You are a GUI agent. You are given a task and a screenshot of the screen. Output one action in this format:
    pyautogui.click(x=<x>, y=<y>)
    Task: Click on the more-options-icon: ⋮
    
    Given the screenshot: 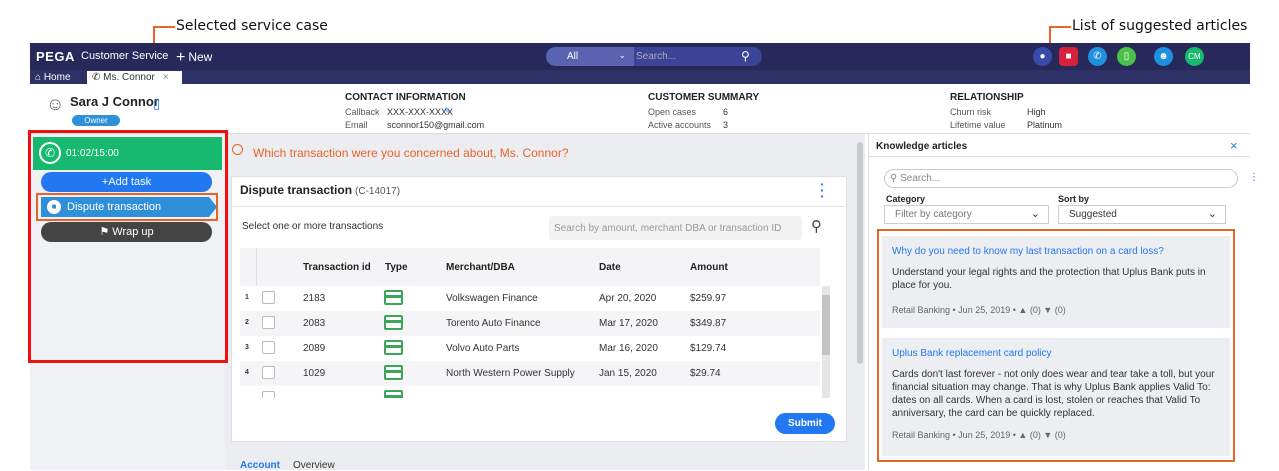 What is the action you would take?
    pyautogui.click(x=1254, y=177)
    